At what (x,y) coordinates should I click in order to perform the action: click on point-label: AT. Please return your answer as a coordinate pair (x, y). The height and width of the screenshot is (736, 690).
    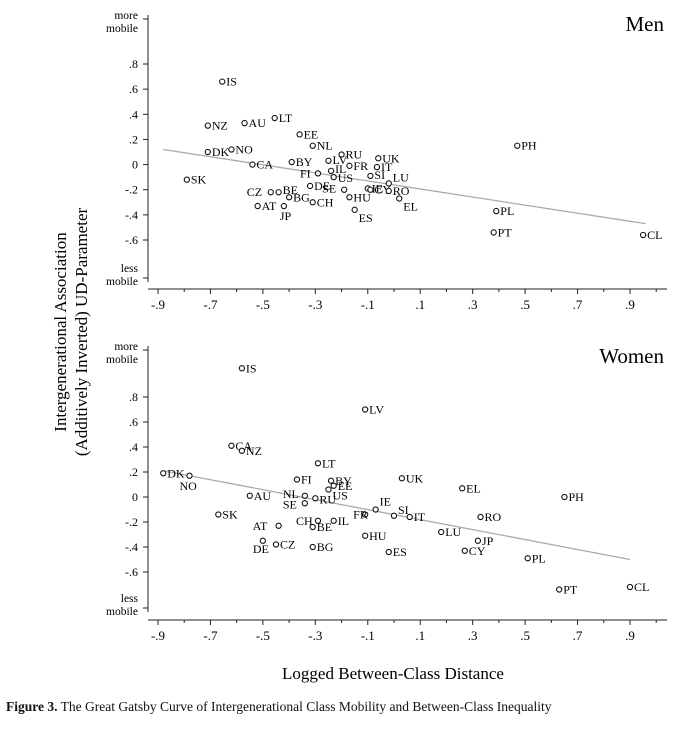
    Looking at the image, I should click on (269, 206).